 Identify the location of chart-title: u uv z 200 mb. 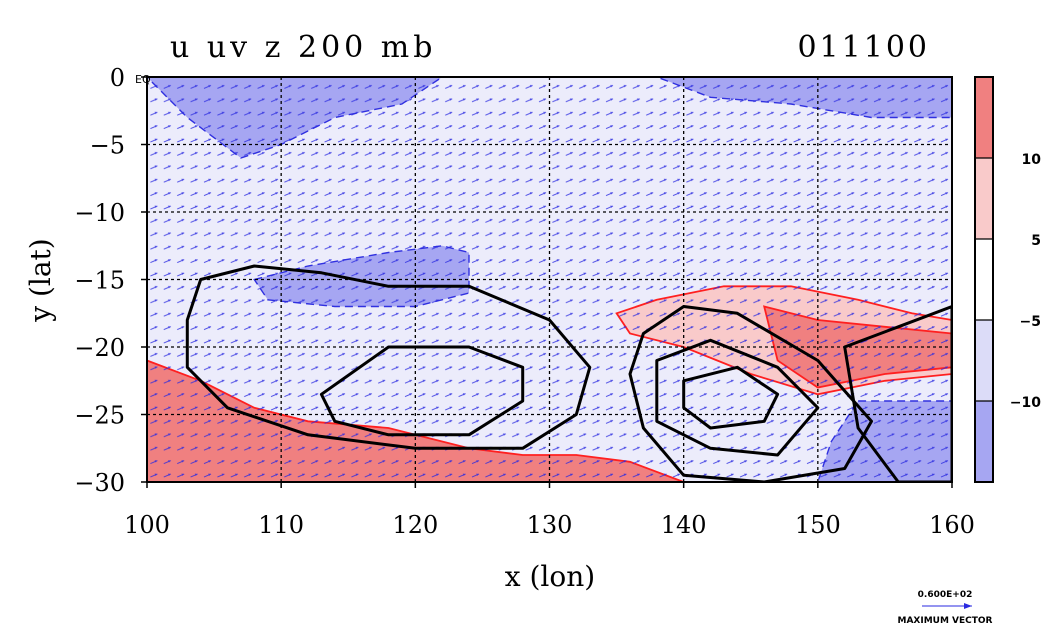
(303, 47).